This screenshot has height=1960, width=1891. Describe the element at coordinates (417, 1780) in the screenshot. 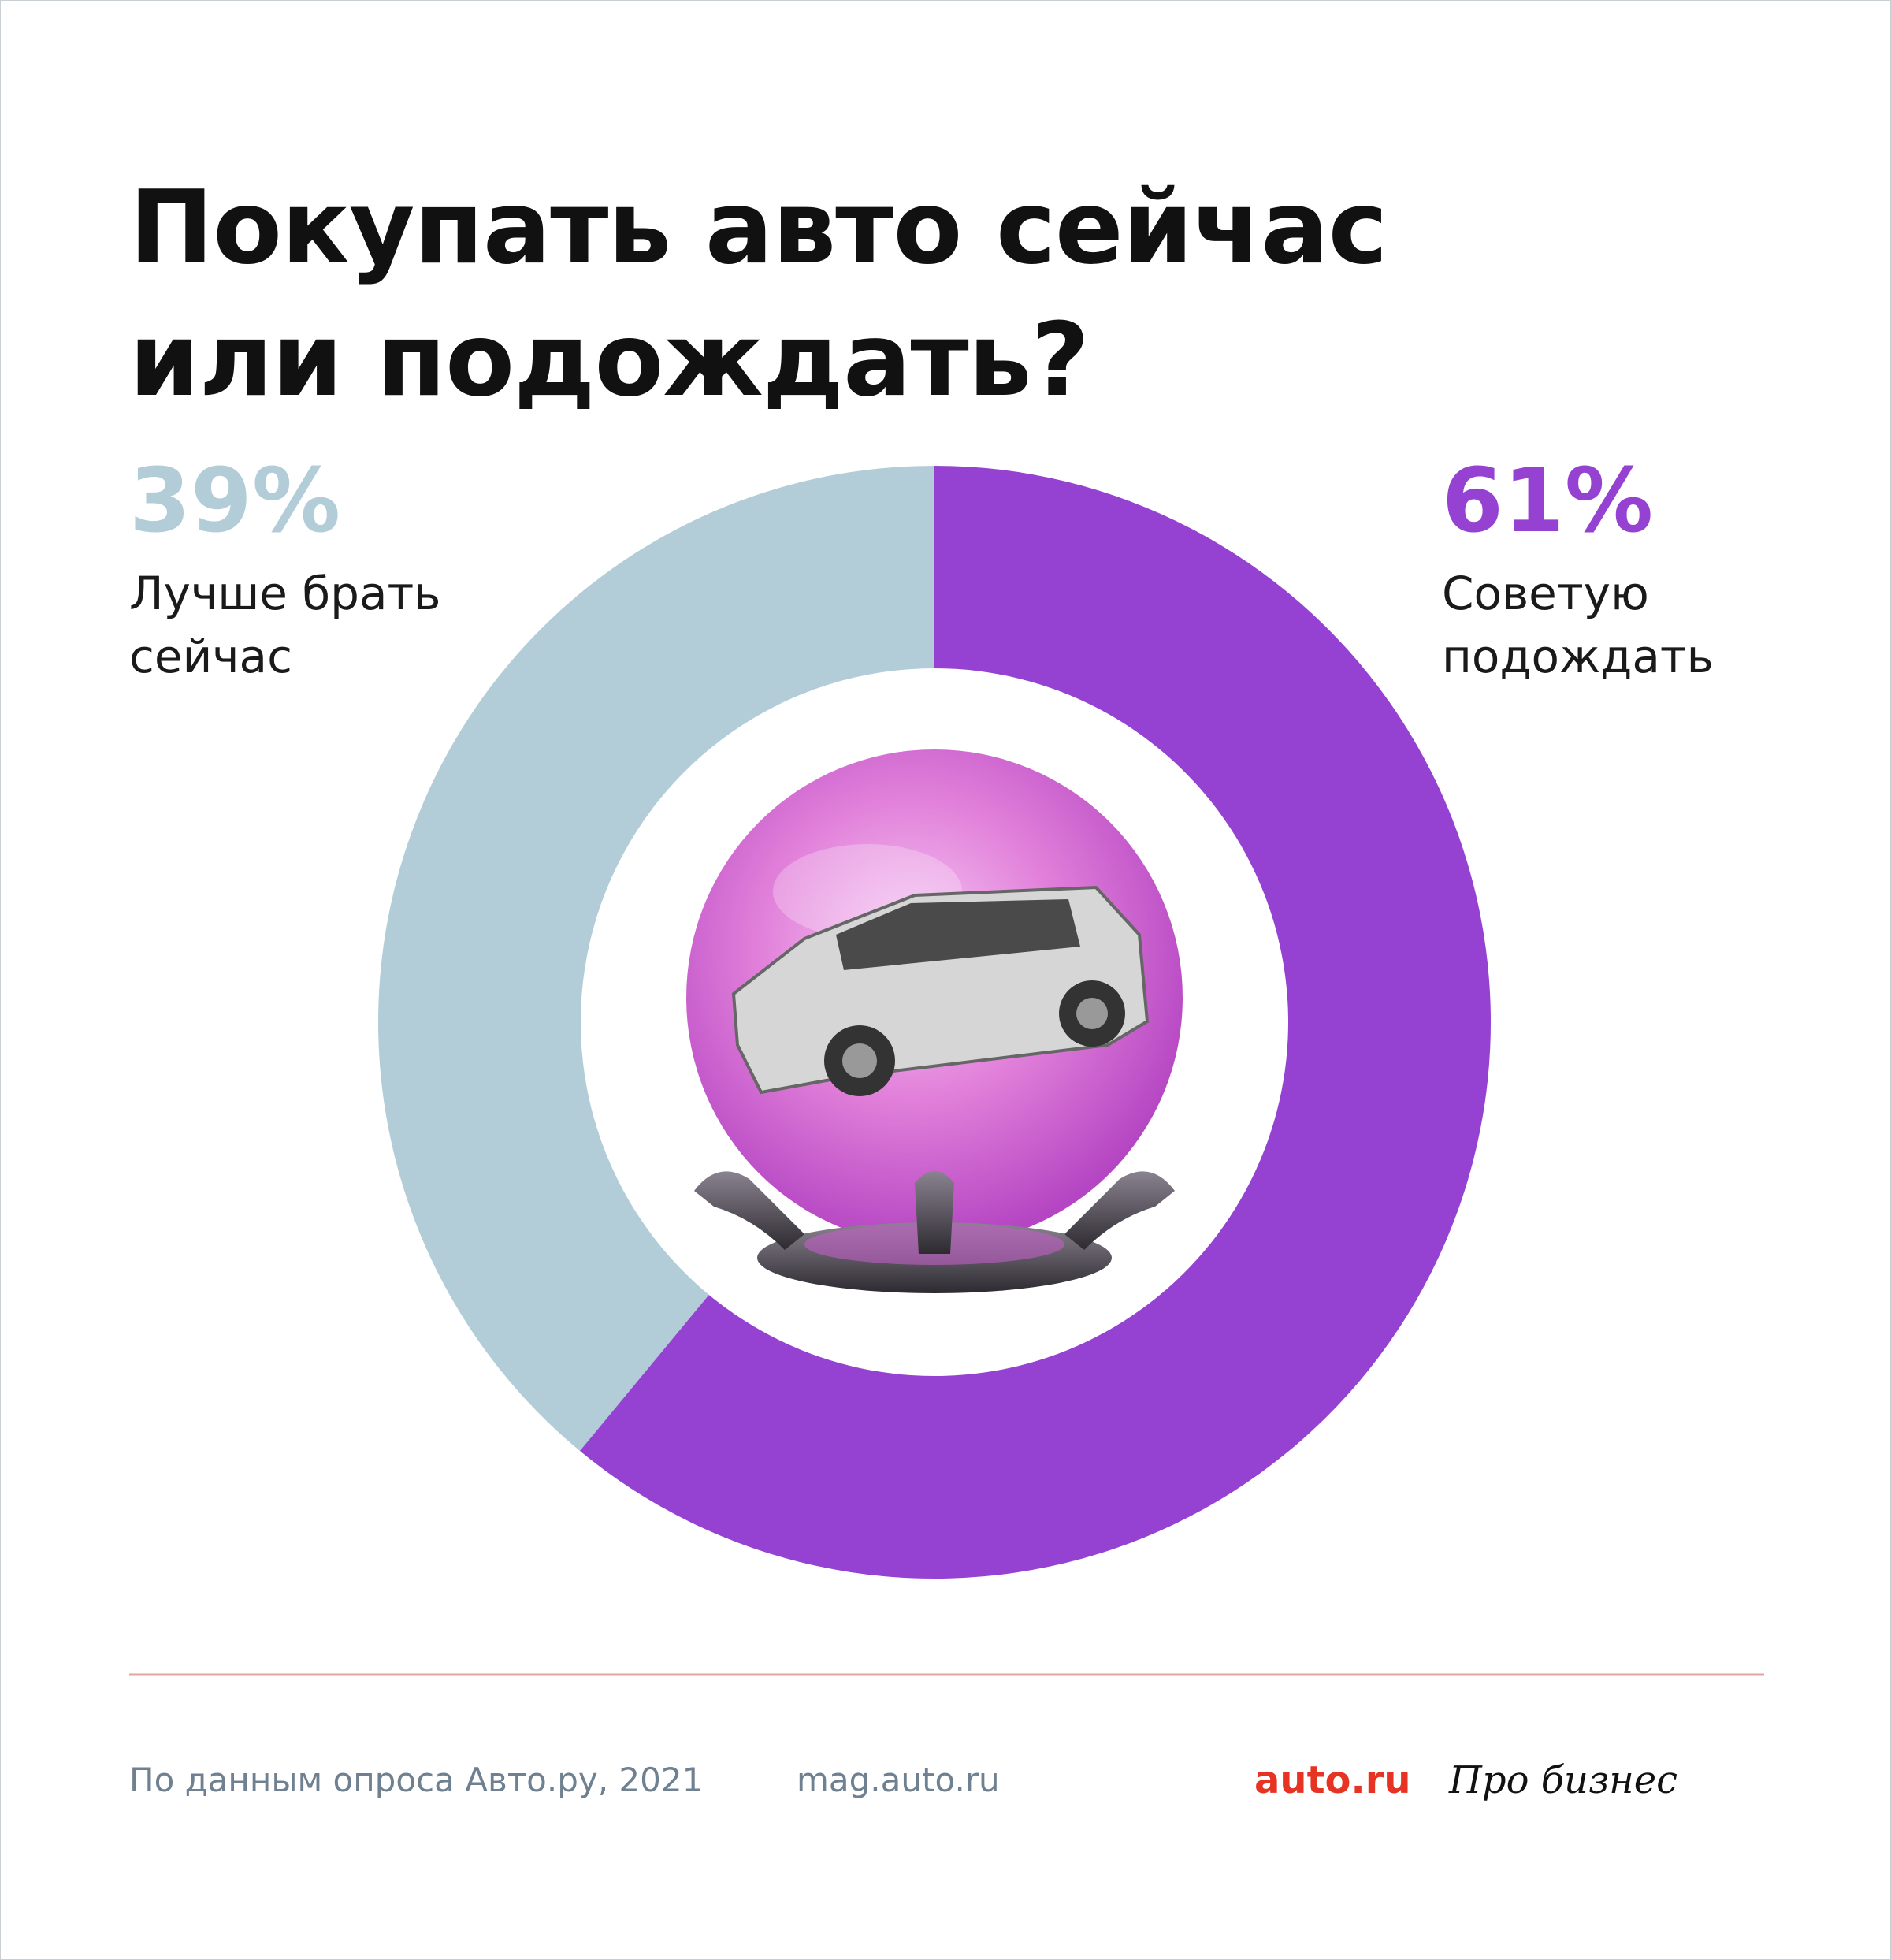

I see `source-note: По данным опроса Авто.ру, 2021` at that location.